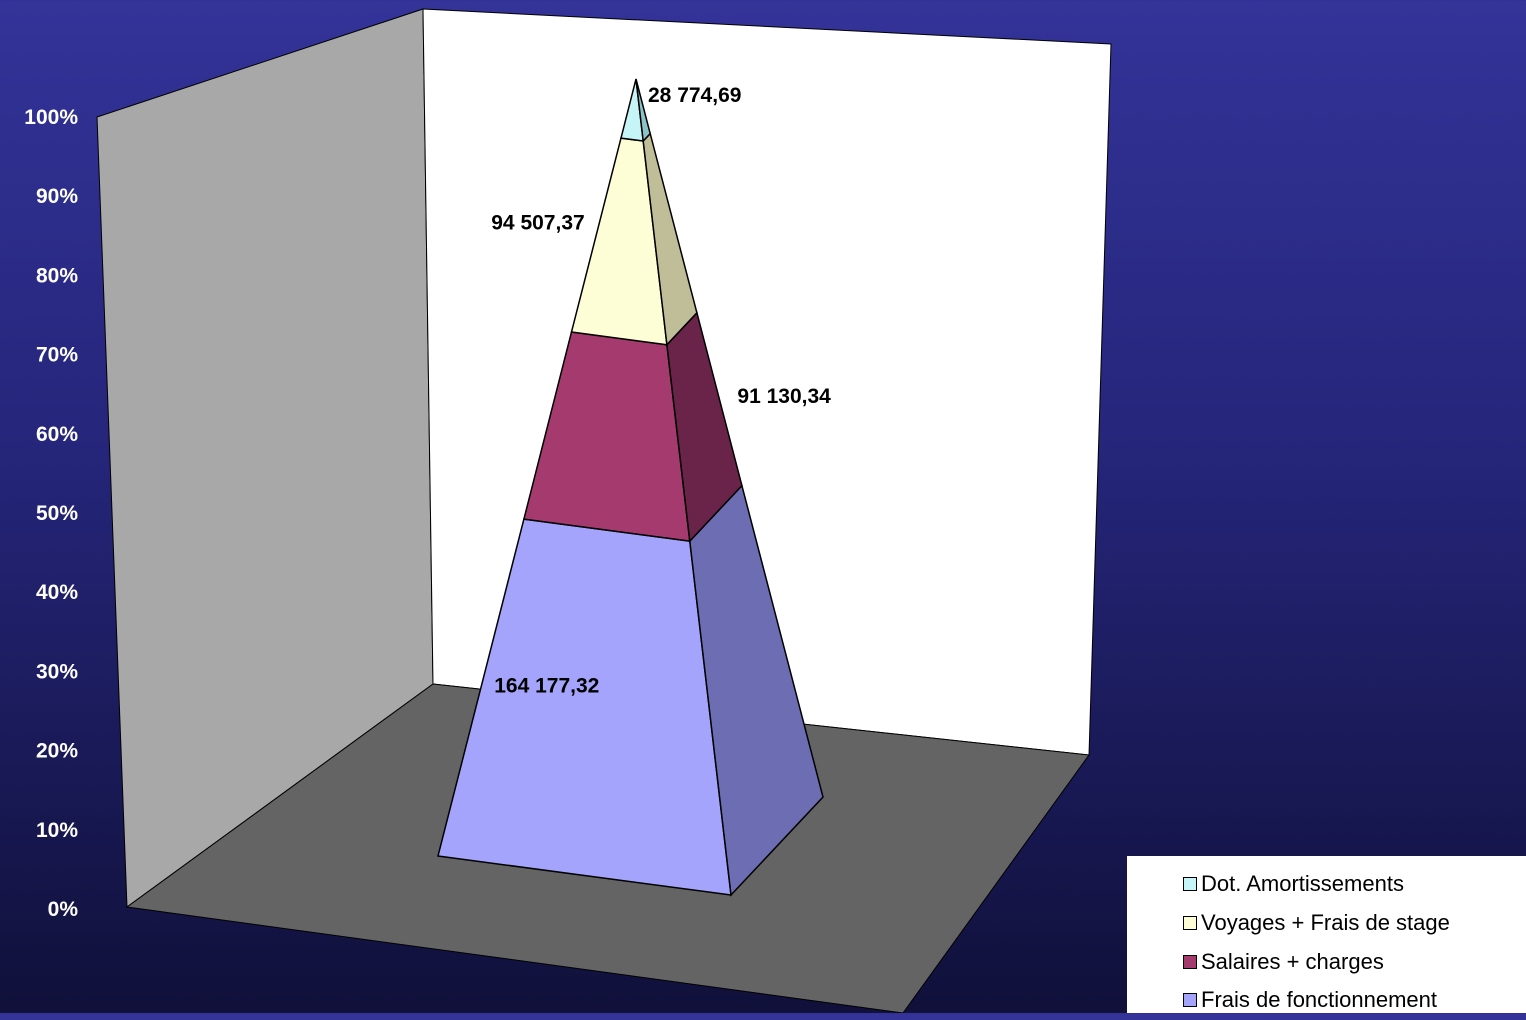  I want to click on legend-label: Frais de fonctionnement, so click(1319, 1000).